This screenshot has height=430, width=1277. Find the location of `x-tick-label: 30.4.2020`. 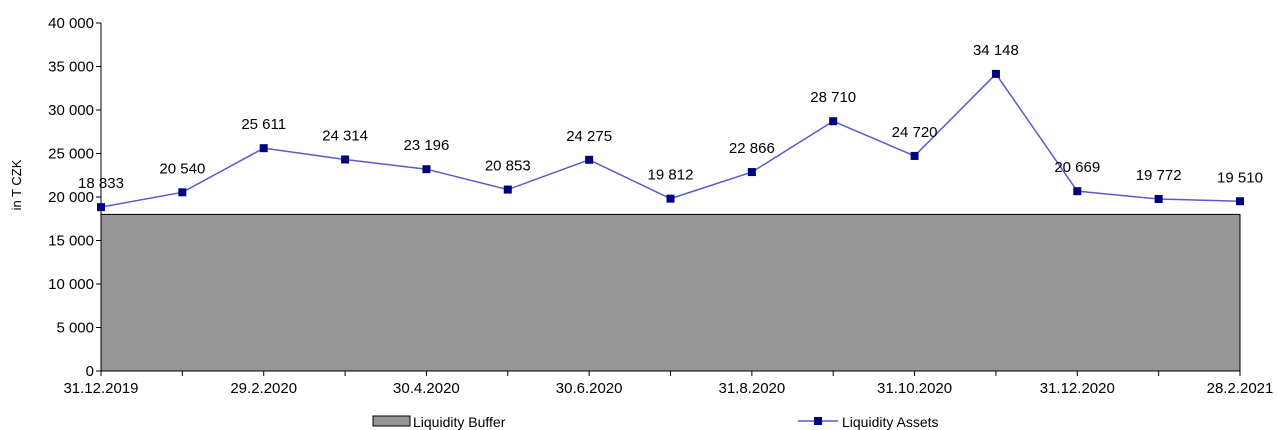

x-tick-label: 30.4.2020 is located at coordinates (426, 388).